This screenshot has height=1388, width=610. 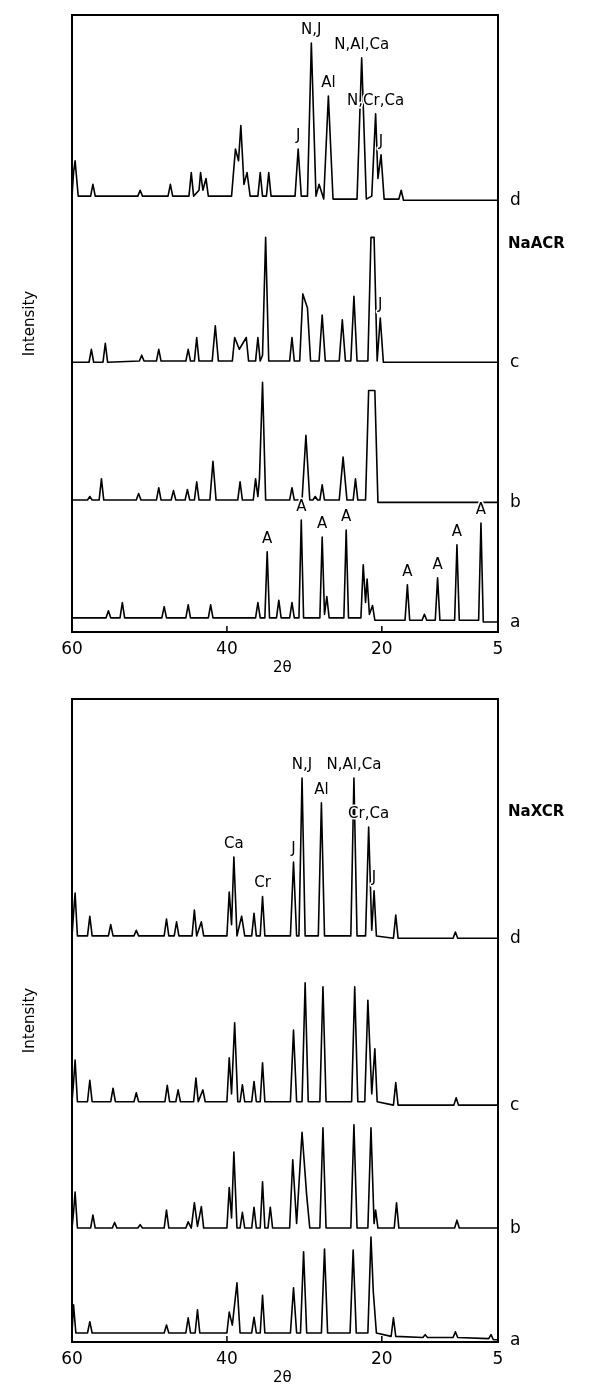 What do you see at coordinates (263, 882) in the screenshot?
I see `annotation: Cr` at bounding box center [263, 882].